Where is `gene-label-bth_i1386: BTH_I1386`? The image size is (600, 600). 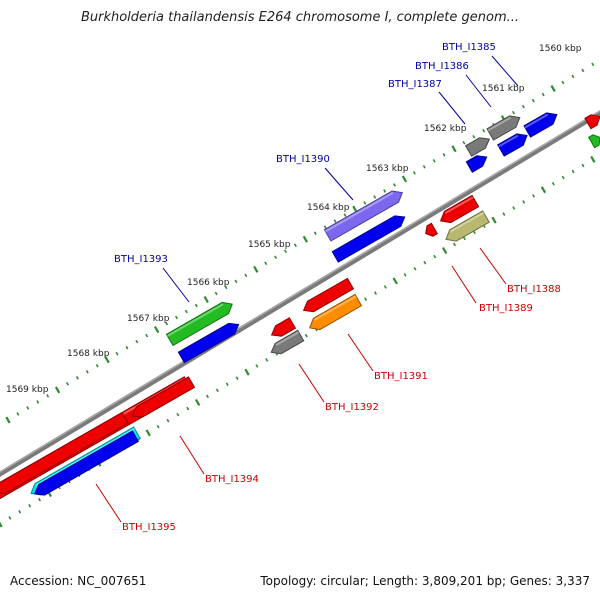
gene-label-bth_i1386: BTH_I1386 is located at coordinates (442, 66).